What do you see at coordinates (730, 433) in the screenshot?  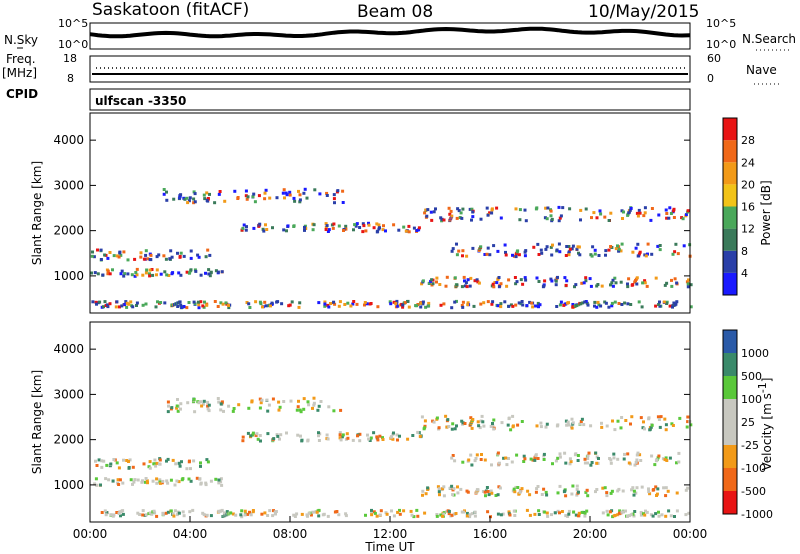 I see `colorbar-segment` at bounding box center [730, 433].